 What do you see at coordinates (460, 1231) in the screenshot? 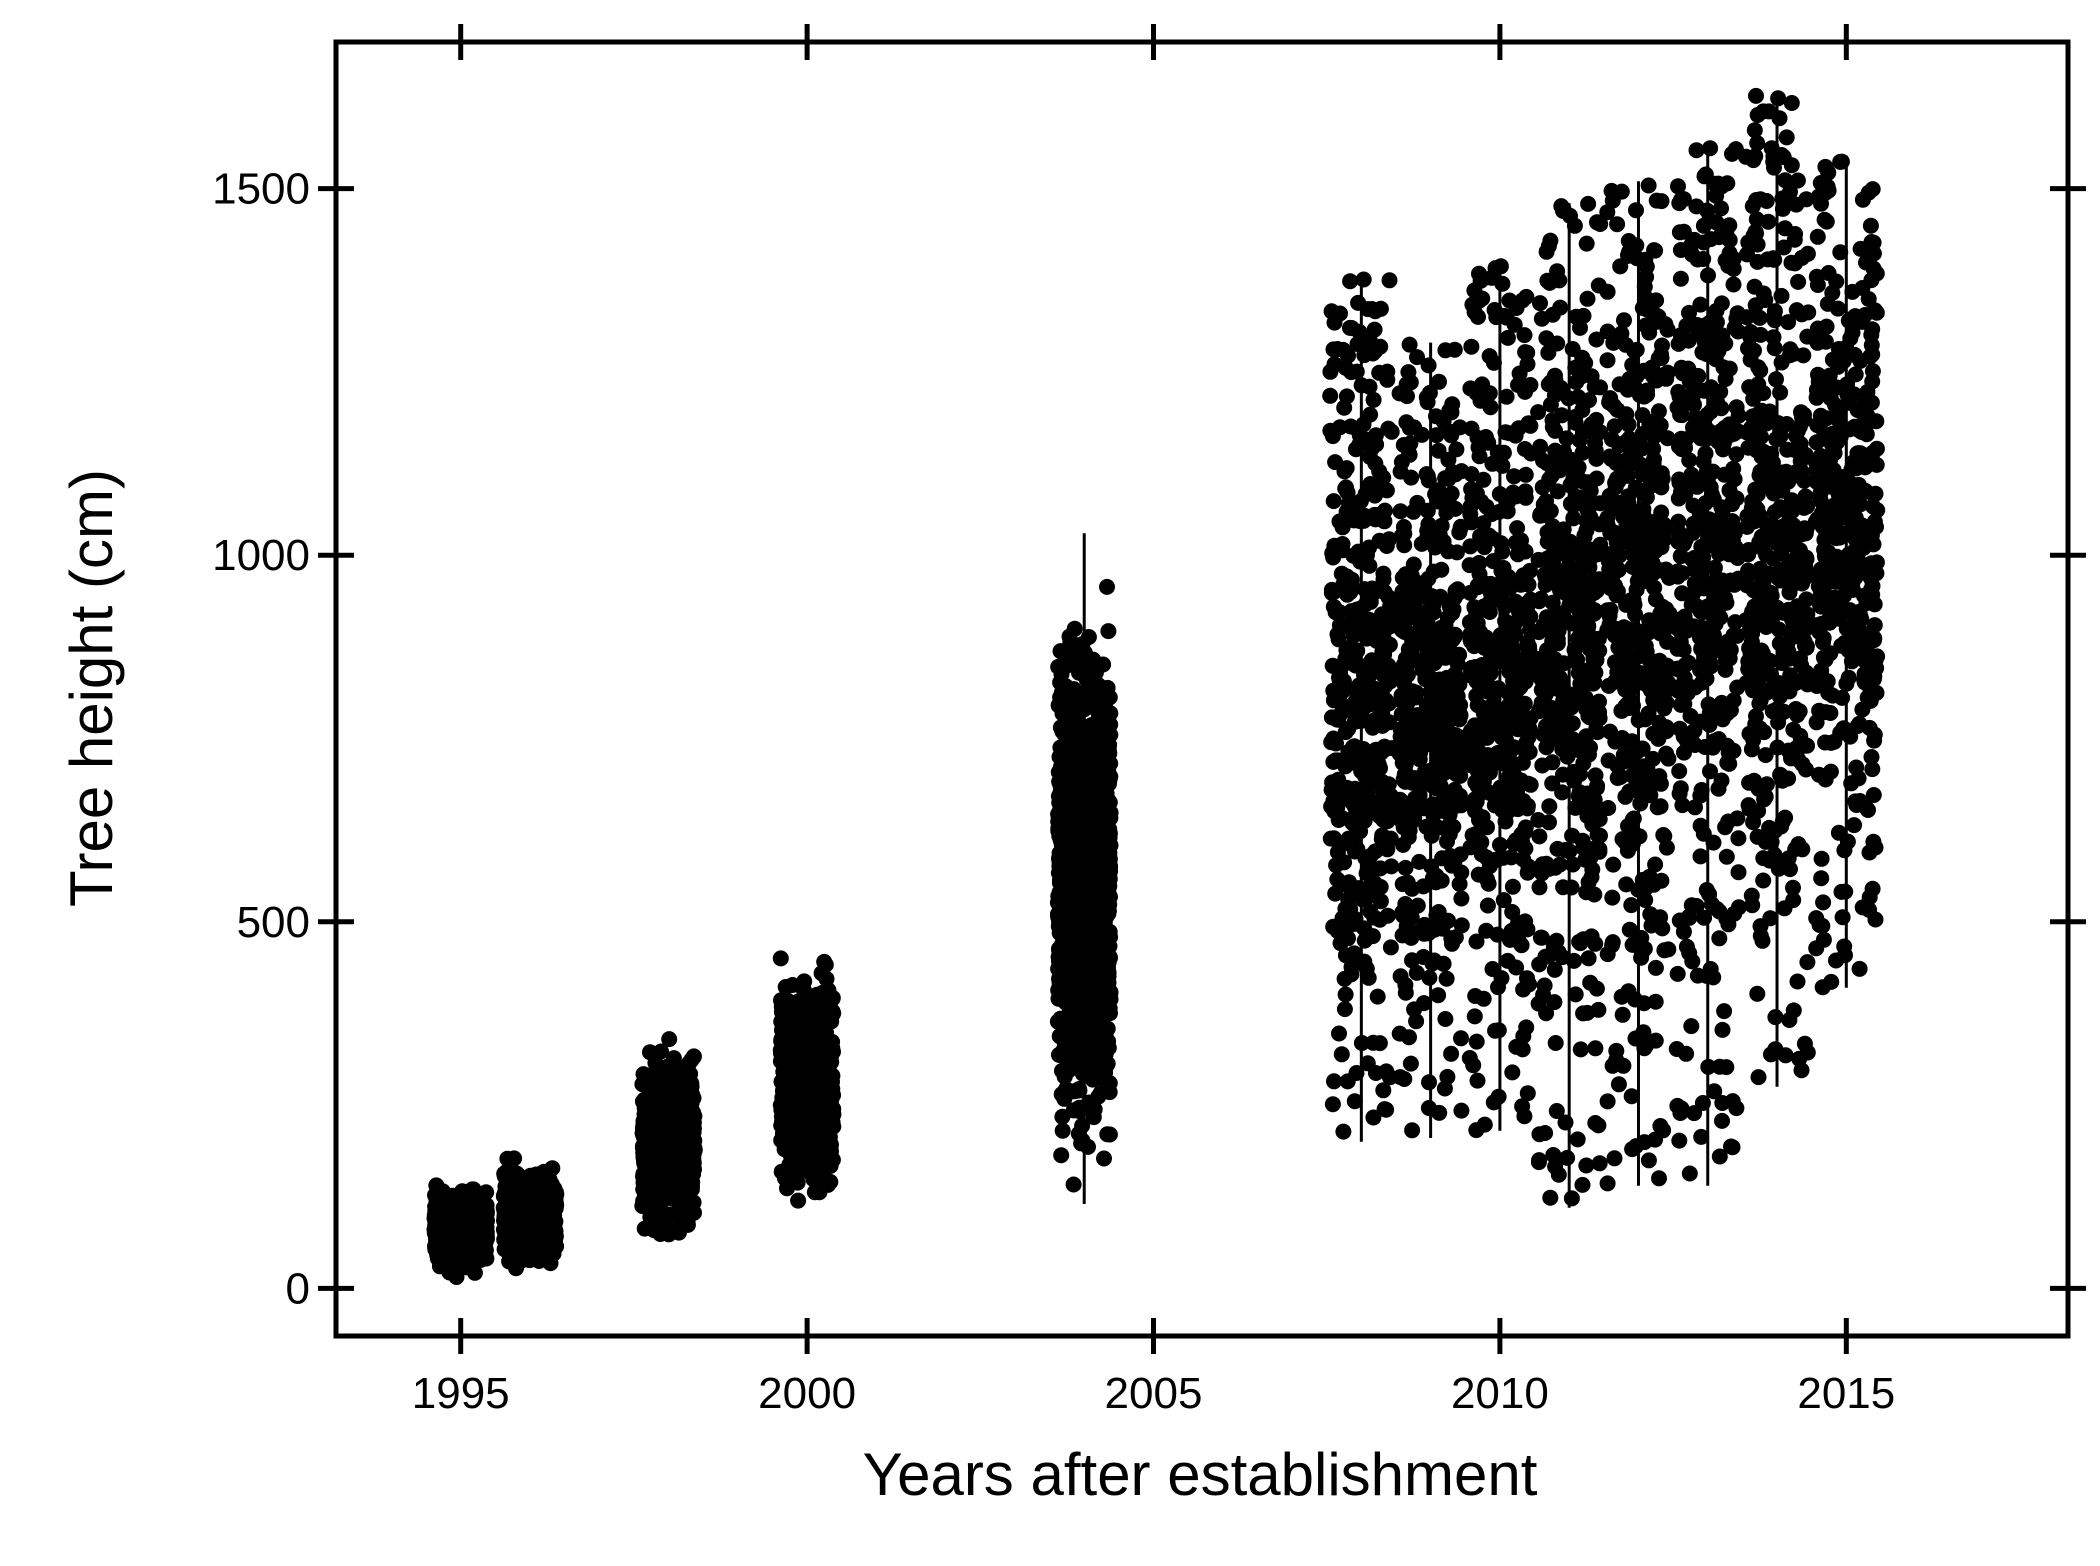
I see `year-group-1995` at bounding box center [460, 1231].